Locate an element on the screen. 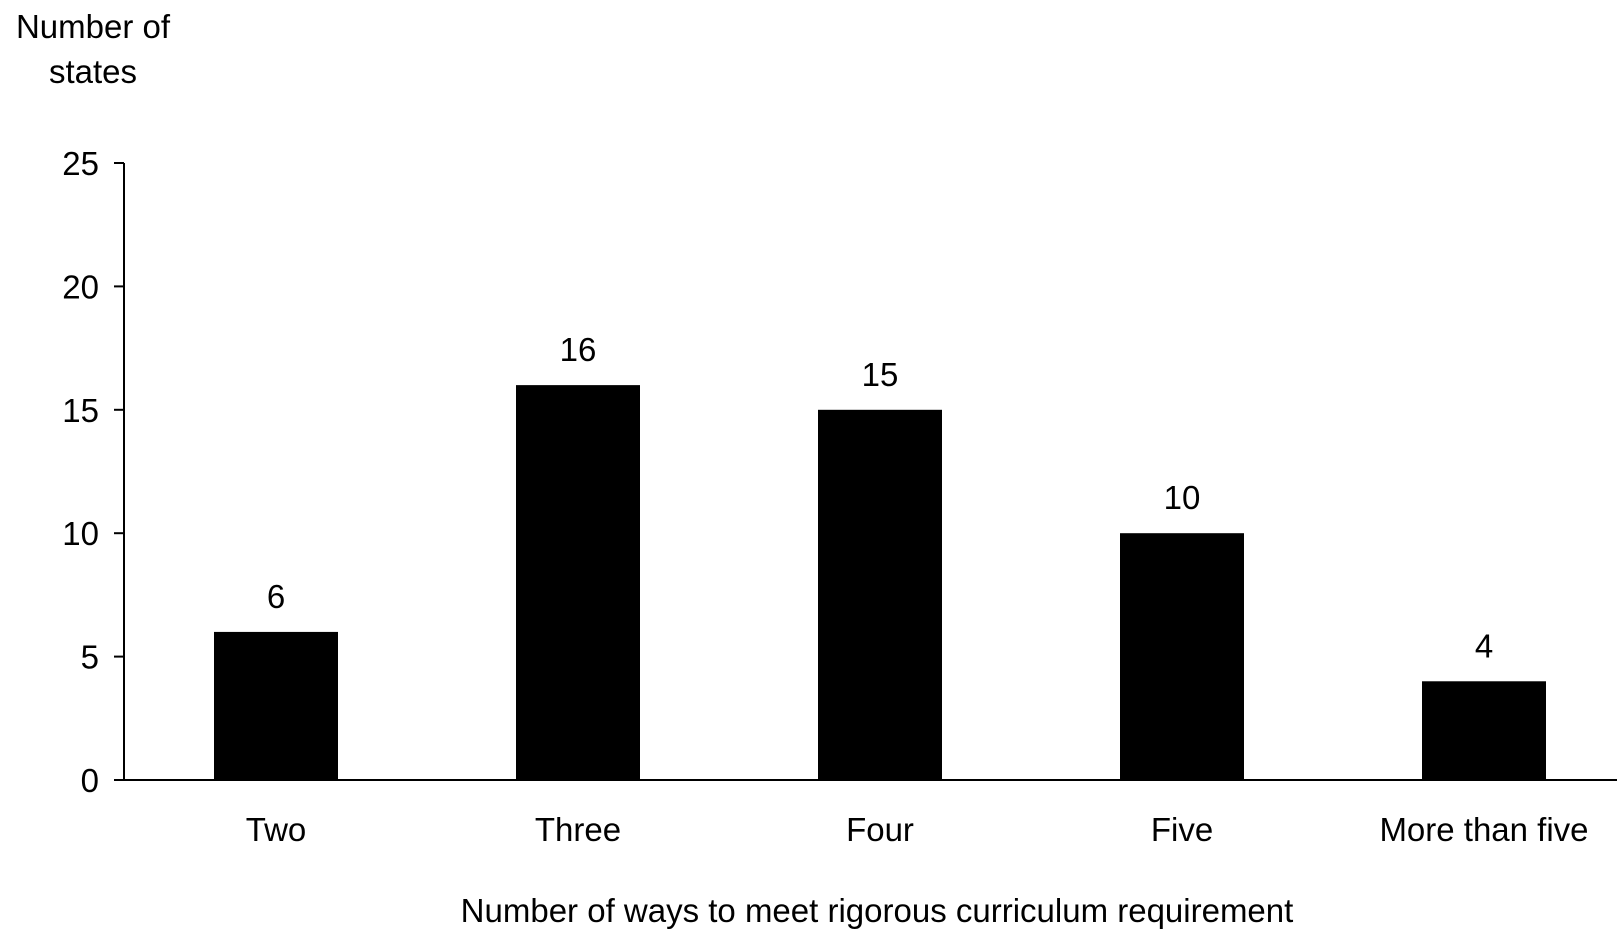  y-tick-label: 20 is located at coordinates (80, 286).